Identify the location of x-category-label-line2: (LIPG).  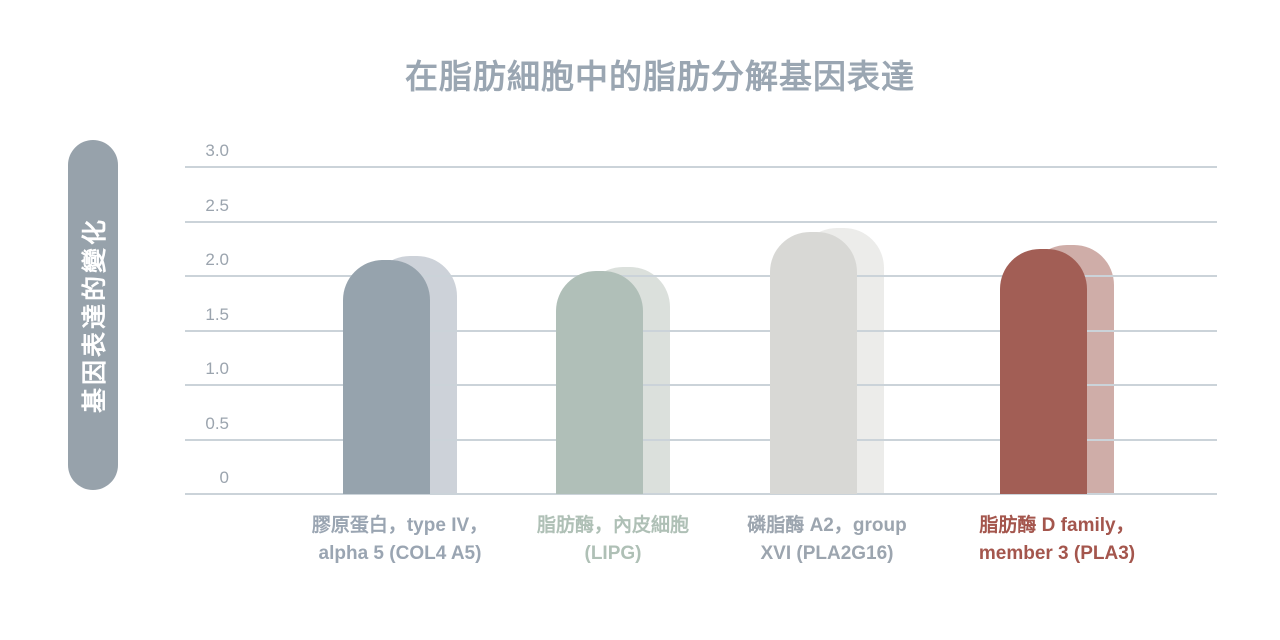
(613, 553).